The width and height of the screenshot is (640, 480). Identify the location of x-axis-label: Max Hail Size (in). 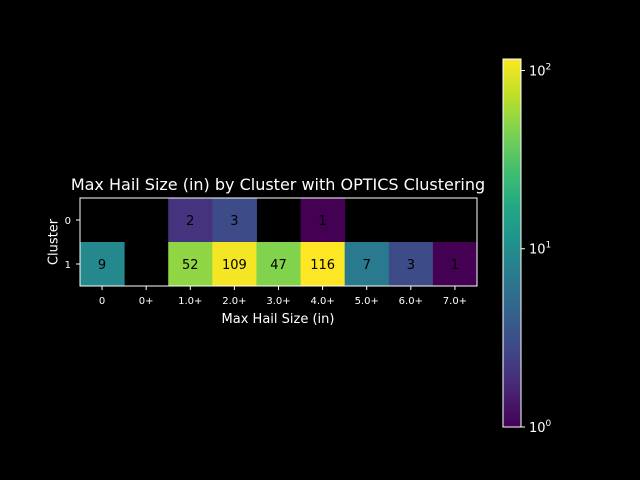
(278, 319).